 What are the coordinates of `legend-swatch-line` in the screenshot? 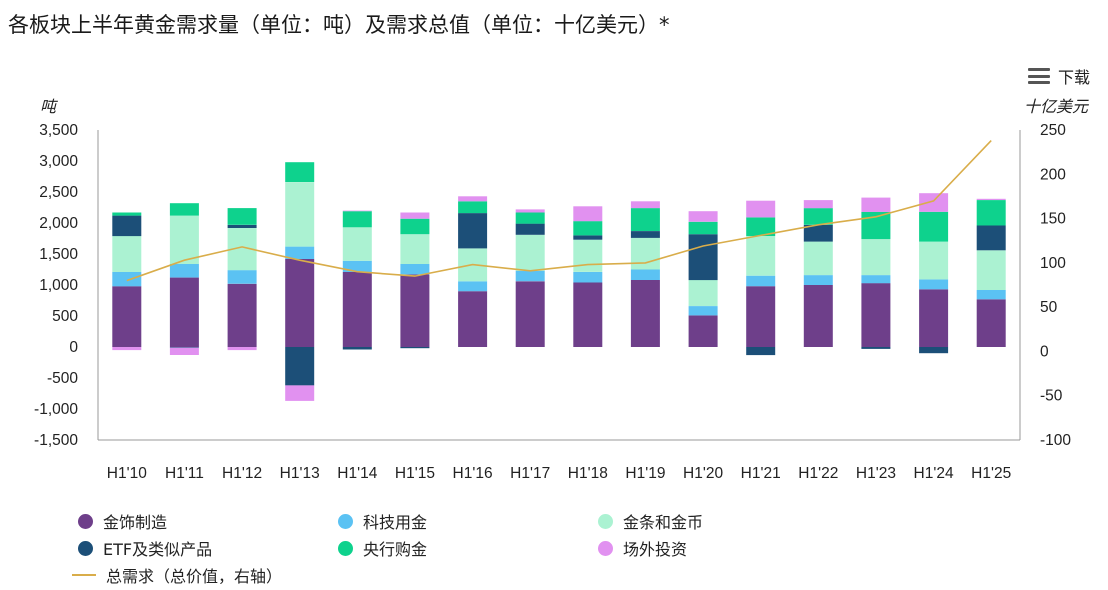 It's located at (84, 575).